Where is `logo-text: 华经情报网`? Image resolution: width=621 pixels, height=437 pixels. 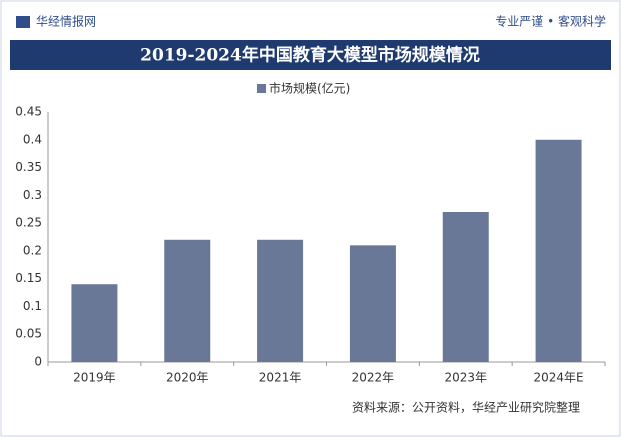
logo-text: 华经情报网 is located at coordinates (66, 21).